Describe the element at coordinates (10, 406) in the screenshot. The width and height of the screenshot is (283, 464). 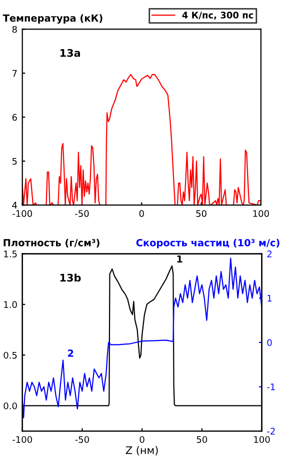
I see `y-tick-label: 0.0` at that location.